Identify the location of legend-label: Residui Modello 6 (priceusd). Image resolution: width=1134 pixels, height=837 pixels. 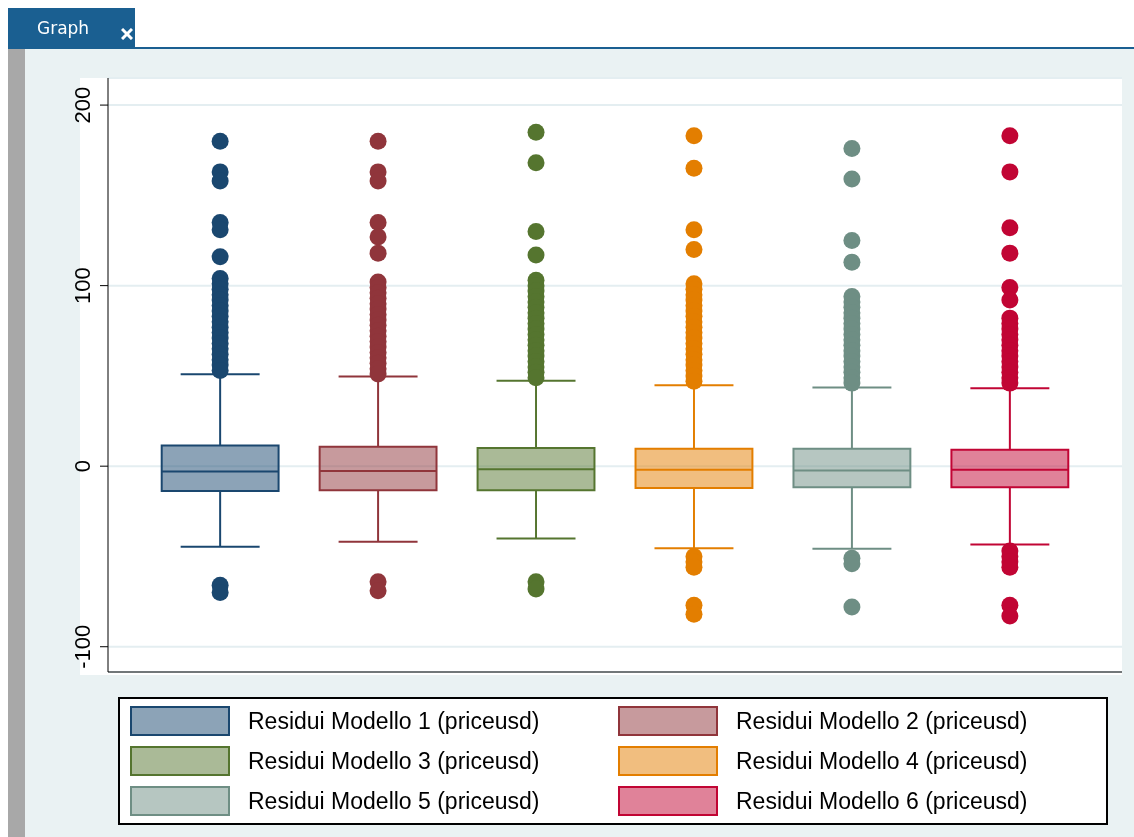
(882, 801).